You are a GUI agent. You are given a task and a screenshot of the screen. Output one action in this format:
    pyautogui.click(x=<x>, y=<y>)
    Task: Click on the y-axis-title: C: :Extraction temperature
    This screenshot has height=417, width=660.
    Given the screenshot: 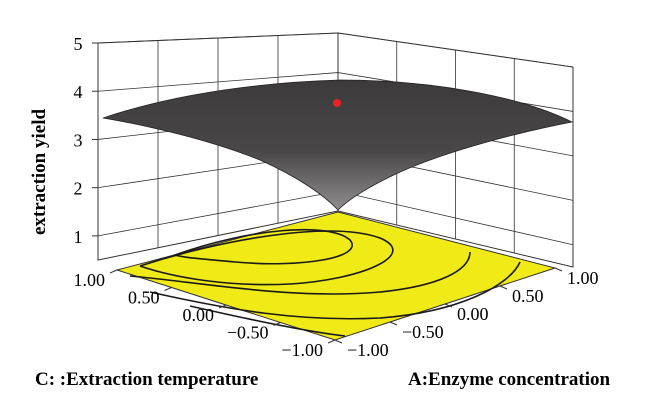 What is the action you would take?
    pyautogui.click(x=146, y=379)
    